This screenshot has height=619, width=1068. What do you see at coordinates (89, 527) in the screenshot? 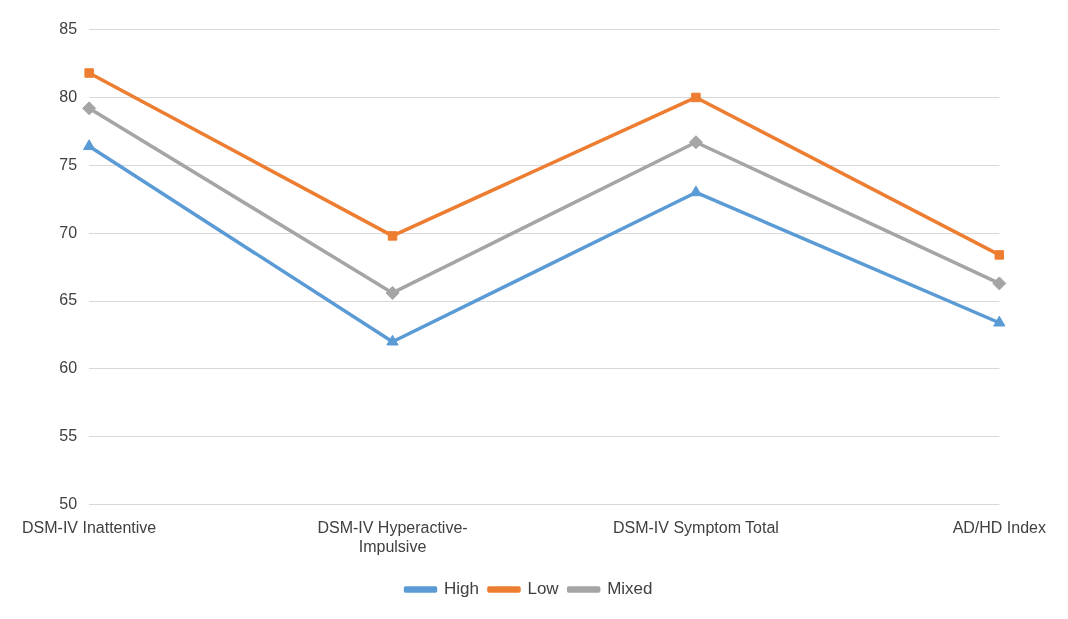
I see `x-tick-label: DSM-IV Inattentive` at bounding box center [89, 527].